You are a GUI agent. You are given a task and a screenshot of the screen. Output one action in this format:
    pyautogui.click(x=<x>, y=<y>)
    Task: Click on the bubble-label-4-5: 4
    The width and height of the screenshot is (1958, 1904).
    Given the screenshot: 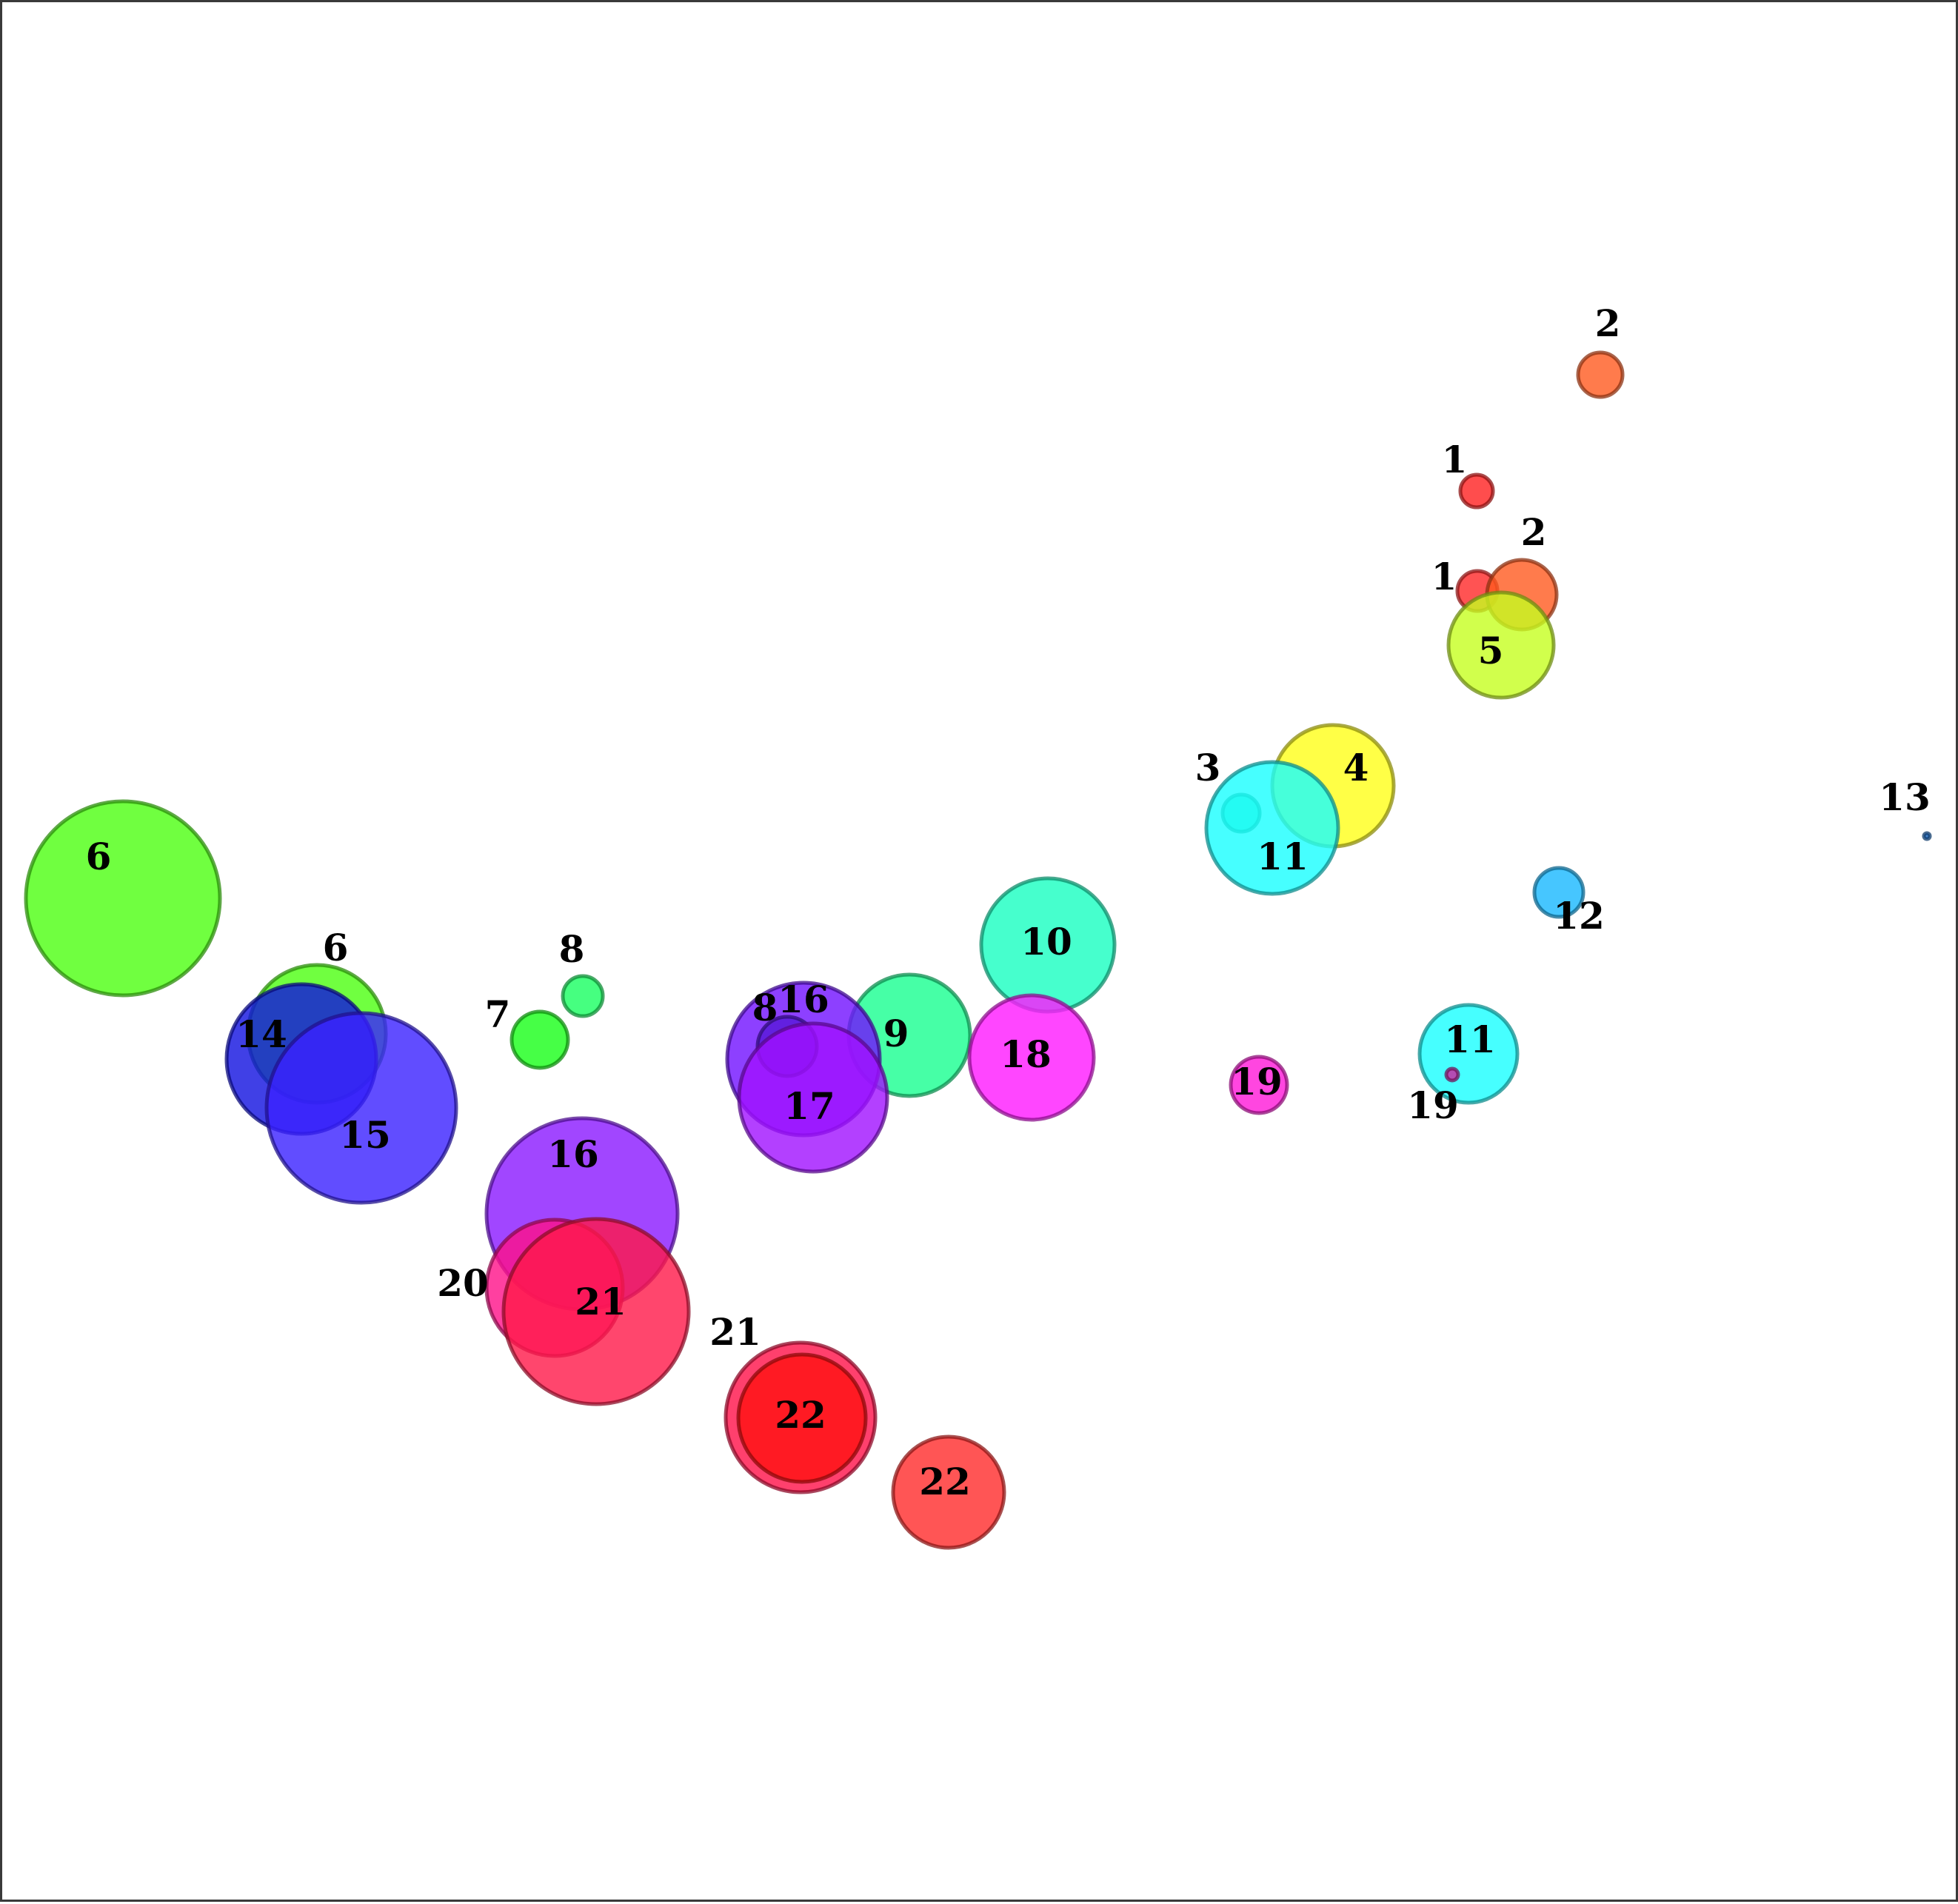 What is the action you would take?
    pyautogui.click(x=1356, y=767)
    